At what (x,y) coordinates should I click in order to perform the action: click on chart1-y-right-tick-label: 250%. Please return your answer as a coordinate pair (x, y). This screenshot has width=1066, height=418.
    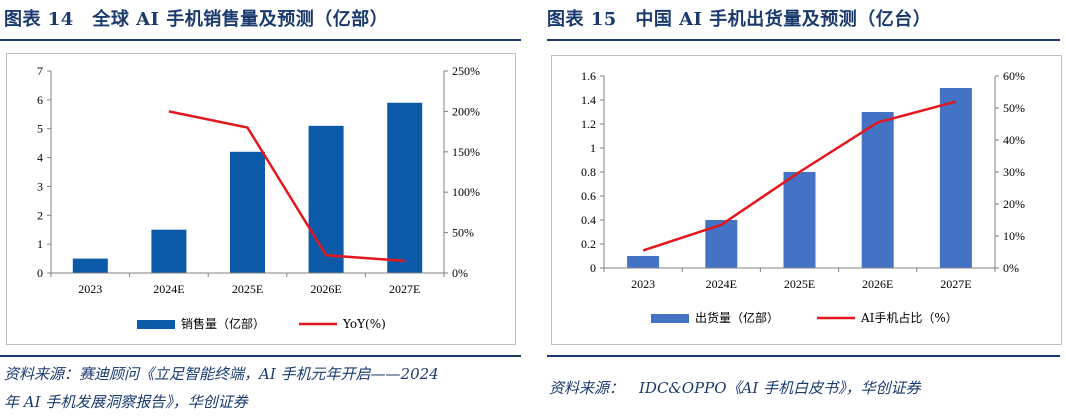
    Looking at the image, I should click on (466, 71).